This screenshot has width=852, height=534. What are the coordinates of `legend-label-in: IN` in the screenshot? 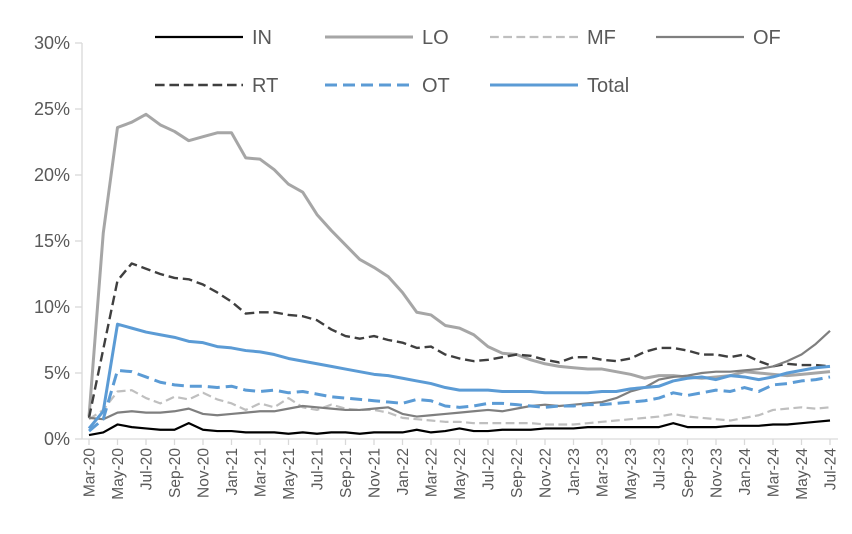 It's located at (262, 38).